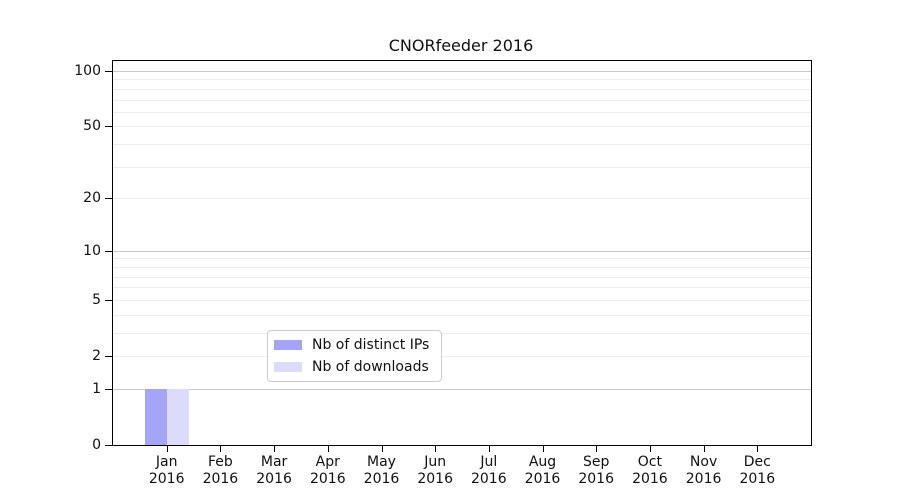 The image size is (900, 500). What do you see at coordinates (371, 345) in the screenshot?
I see `legend-label: Nb of distinct IPs` at bounding box center [371, 345].